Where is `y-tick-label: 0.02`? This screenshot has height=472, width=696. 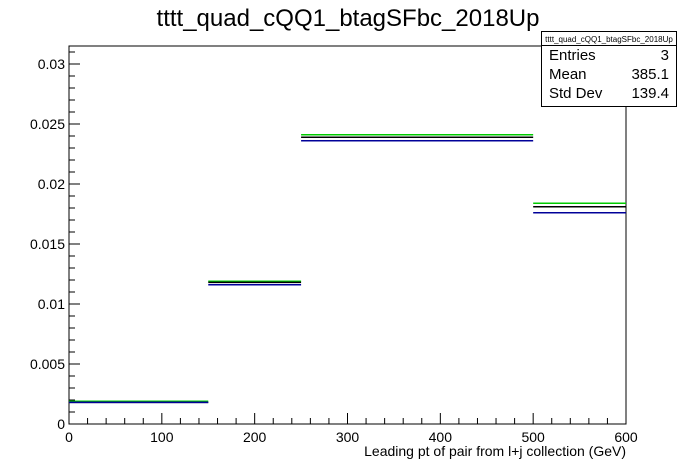
y-tick-label: 0.02 is located at coordinates (51, 184).